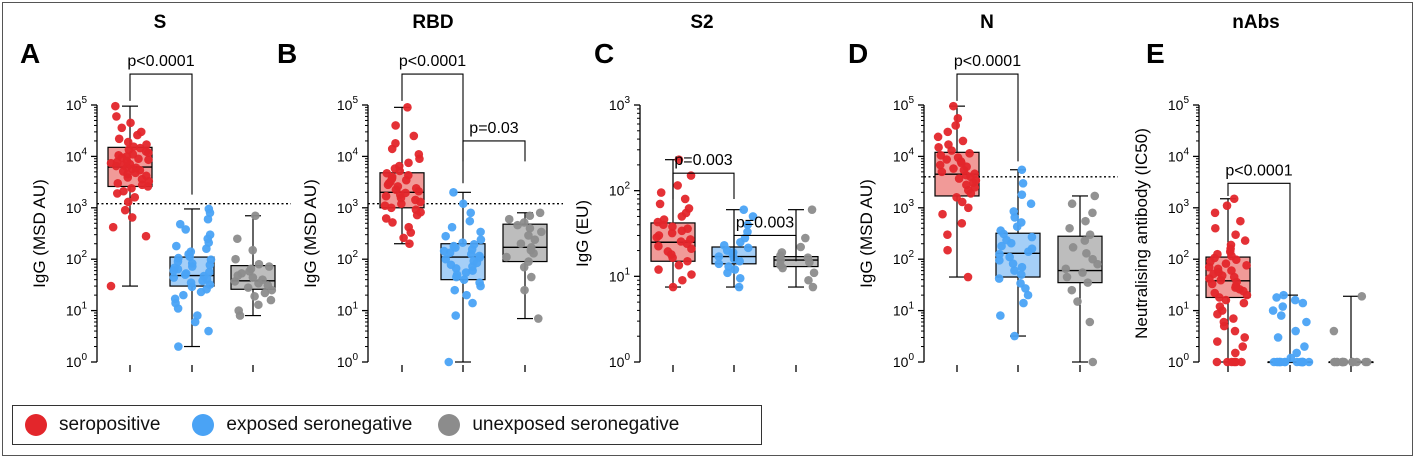 The width and height of the screenshot is (1417, 460). What do you see at coordinates (911, 100) in the screenshot?
I see `tick-exponent: 5` at bounding box center [911, 100].